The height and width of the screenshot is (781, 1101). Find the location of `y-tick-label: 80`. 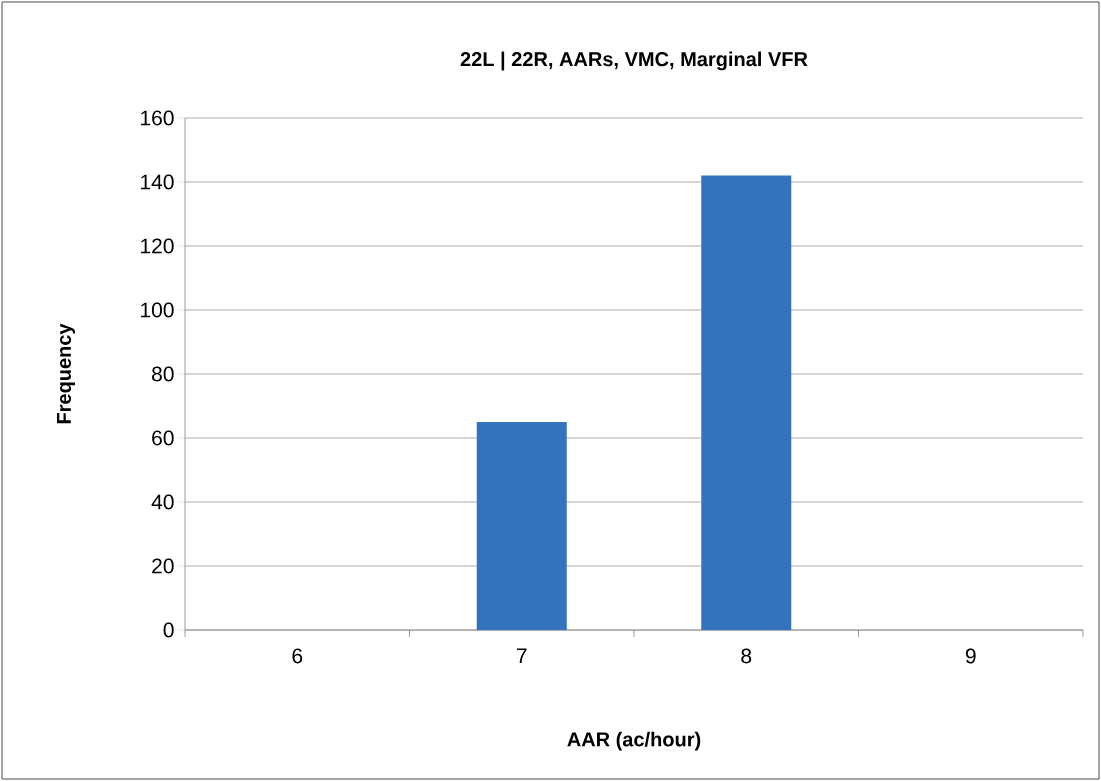

y-tick-label: 80 is located at coordinates (163, 374).